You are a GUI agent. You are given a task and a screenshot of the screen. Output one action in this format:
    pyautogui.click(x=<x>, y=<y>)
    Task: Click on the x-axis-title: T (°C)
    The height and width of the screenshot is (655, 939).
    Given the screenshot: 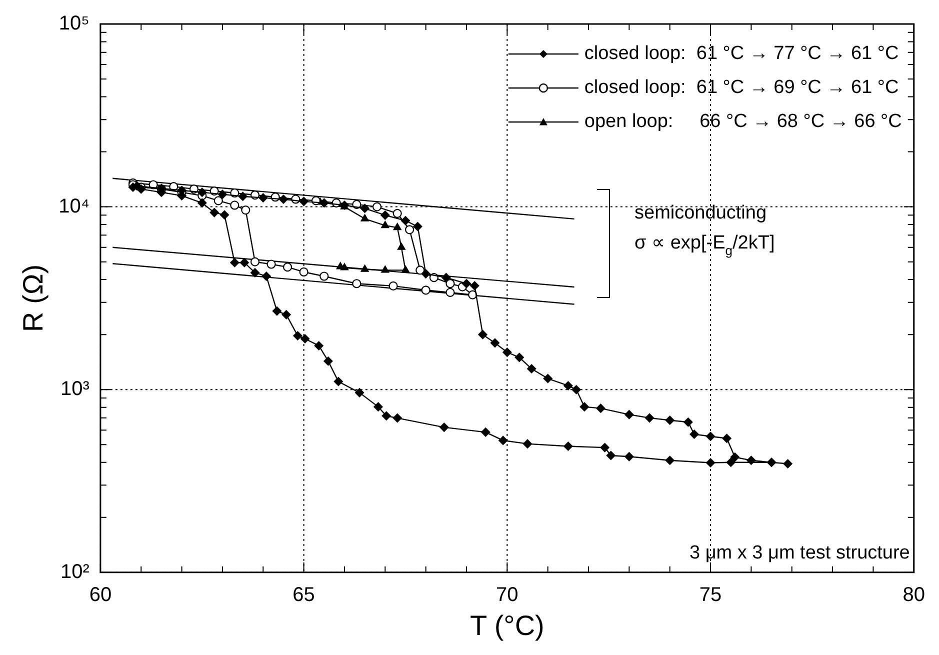 What is the action you would take?
    pyautogui.click(x=507, y=625)
    